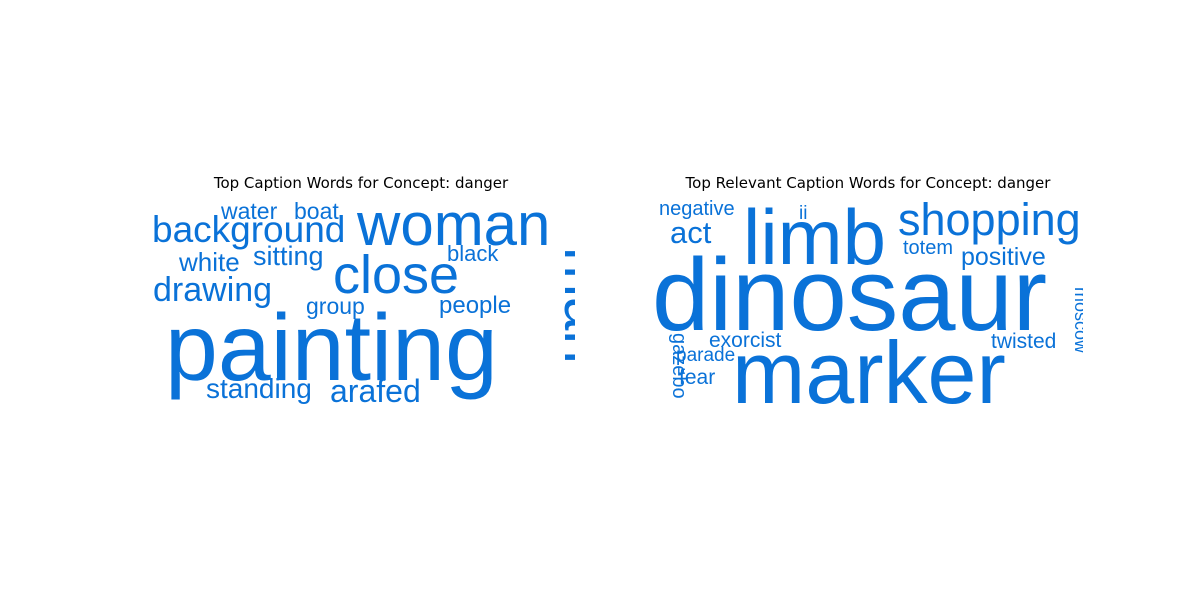 The width and height of the screenshot is (1200, 600). Describe the element at coordinates (1077, 320) in the screenshot. I see `word-moscow: moscow` at that location.